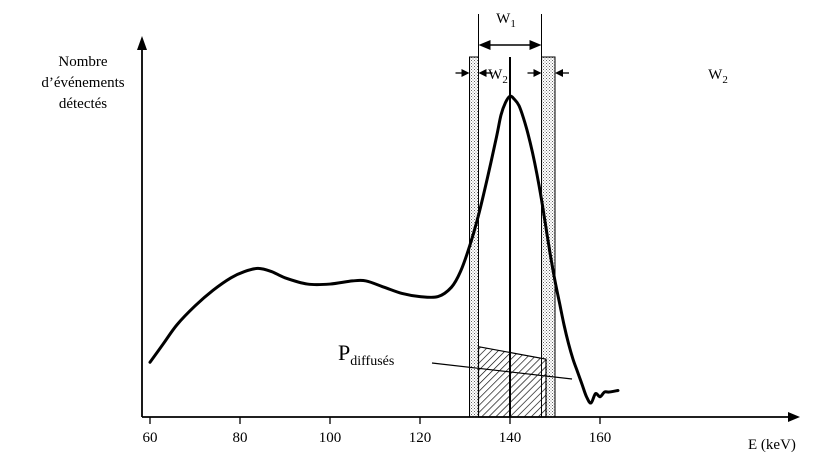 The height and width of the screenshot is (457, 836). Describe the element at coordinates (240, 438) in the screenshot. I see `x-tick-label-80: 80` at that location.